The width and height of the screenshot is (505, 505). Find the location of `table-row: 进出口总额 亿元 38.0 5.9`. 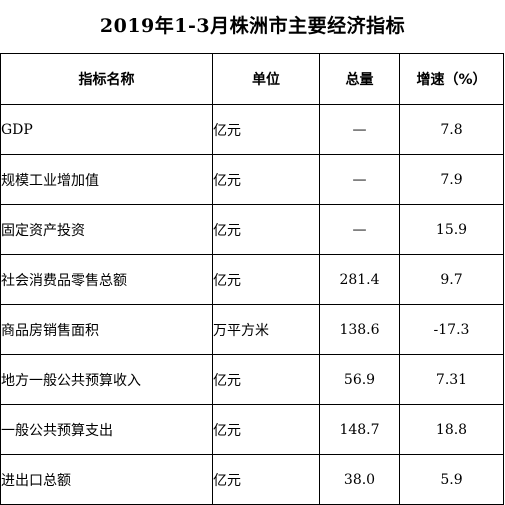

table-row: 进出口总额 亿元 38.0 5.9 is located at coordinates (252, 479).